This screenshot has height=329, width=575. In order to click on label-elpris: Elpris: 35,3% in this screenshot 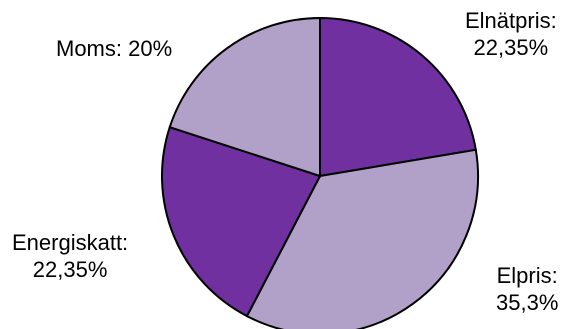, I will do `click(527, 289)`.